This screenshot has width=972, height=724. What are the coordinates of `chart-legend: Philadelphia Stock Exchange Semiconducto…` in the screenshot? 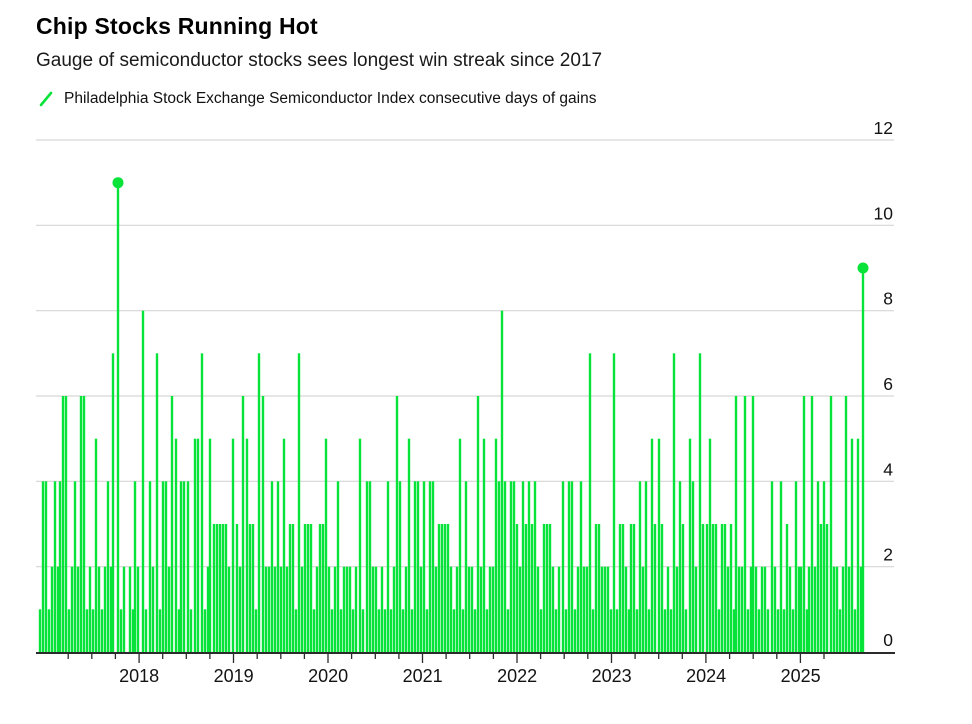 It's located at (317, 99).